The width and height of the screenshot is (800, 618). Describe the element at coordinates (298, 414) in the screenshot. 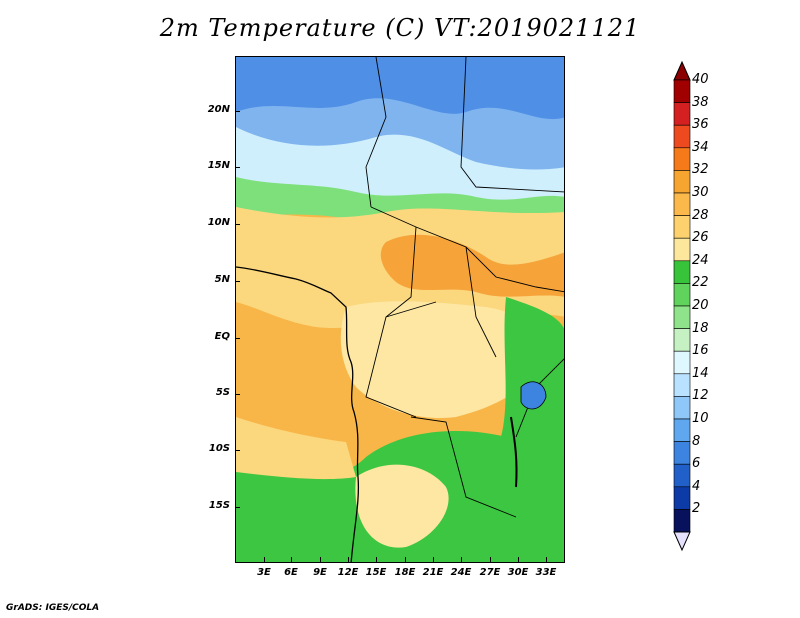

I see `coastline` at that location.